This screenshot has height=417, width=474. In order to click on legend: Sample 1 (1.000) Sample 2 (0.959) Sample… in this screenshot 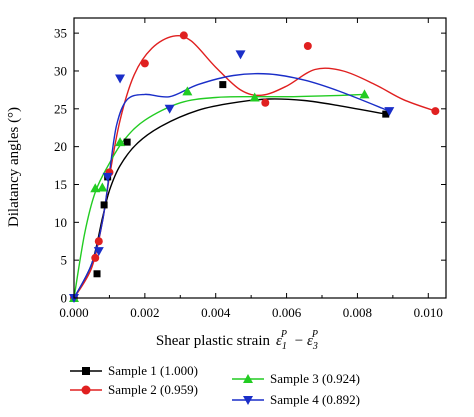, I will do `click(235, 388)`.